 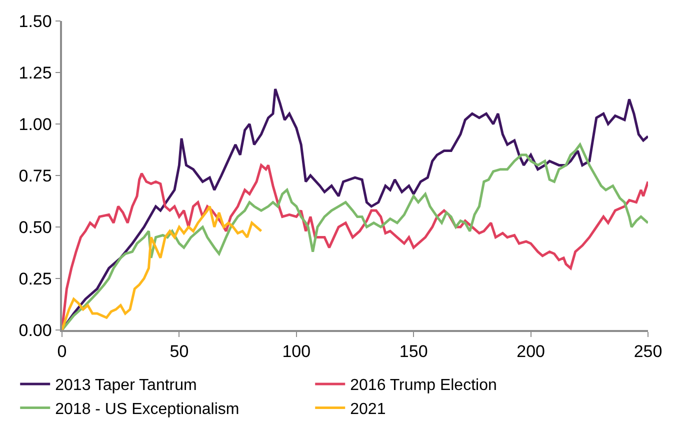 What do you see at coordinates (648, 352) in the screenshot?
I see `x-tick-label: 250` at bounding box center [648, 352].